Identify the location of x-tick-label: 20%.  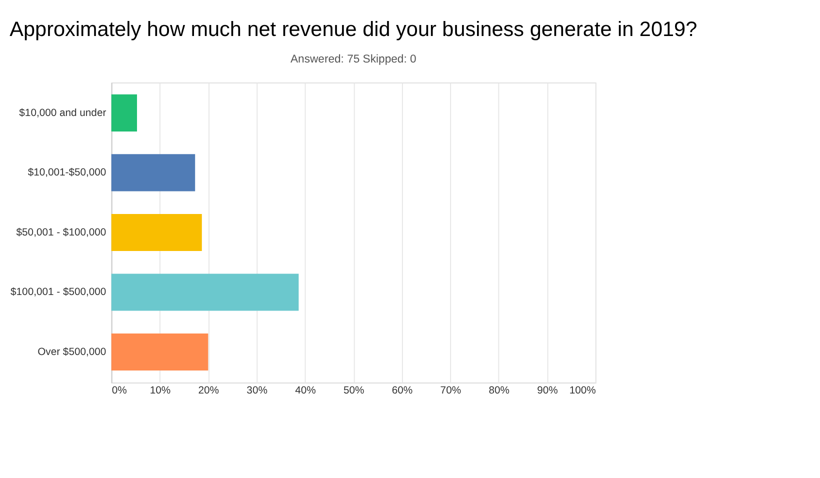
(208, 390).